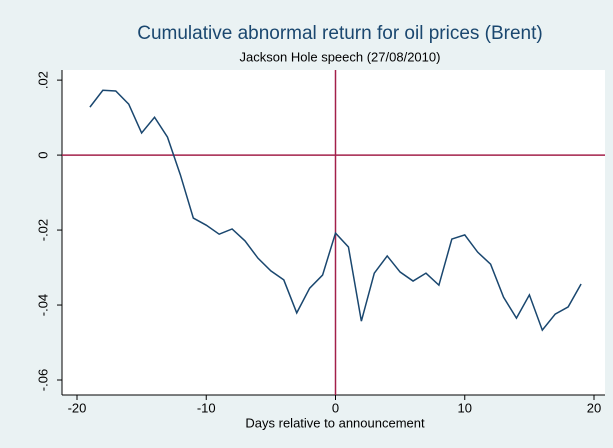  What do you see at coordinates (206, 407) in the screenshot?
I see `x-tick-label: -10` at bounding box center [206, 407].